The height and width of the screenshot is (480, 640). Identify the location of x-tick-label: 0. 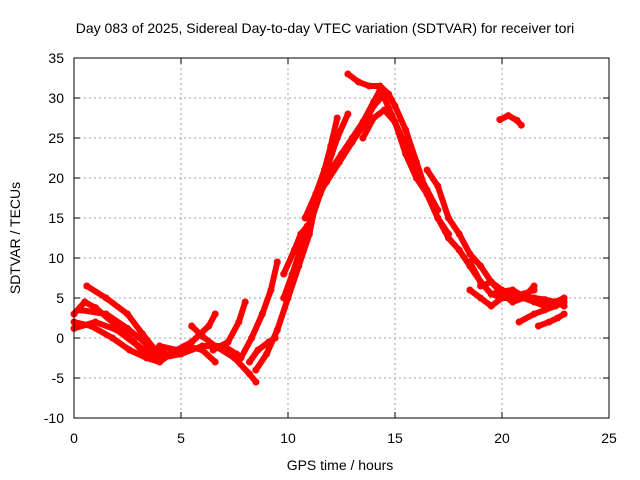
(74, 438).